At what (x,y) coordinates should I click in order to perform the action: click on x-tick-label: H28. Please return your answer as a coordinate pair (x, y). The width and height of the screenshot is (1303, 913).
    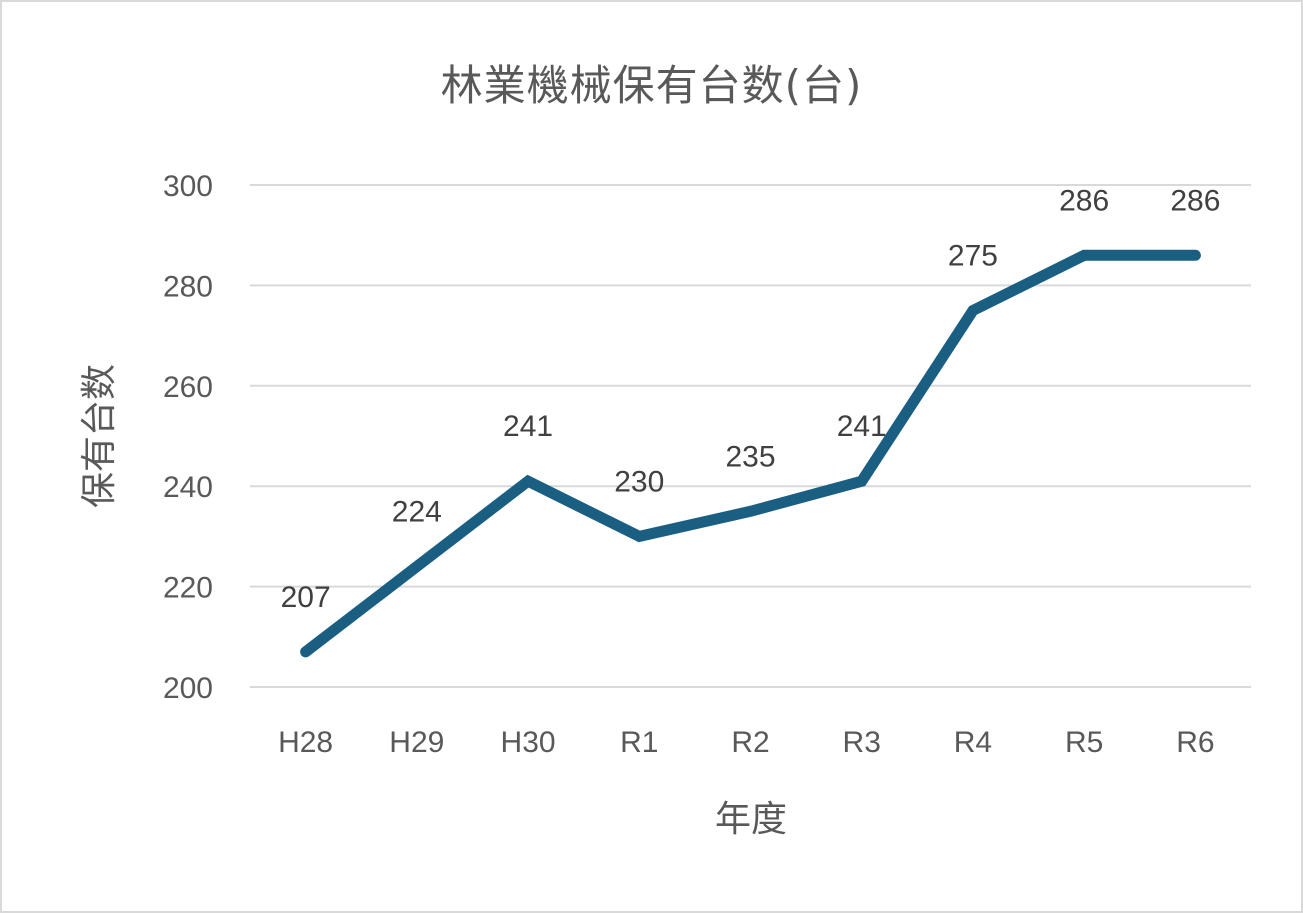
    Looking at the image, I should click on (305, 742).